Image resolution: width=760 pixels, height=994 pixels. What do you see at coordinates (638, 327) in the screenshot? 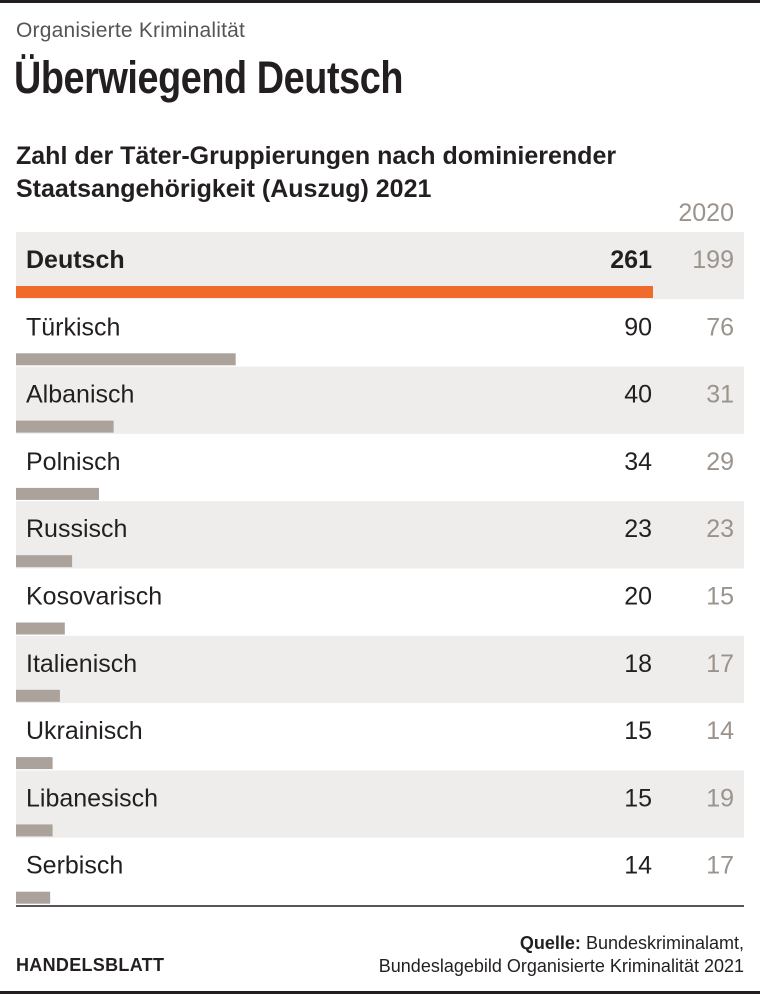
I see `value-label-2021: 90` at bounding box center [638, 327].